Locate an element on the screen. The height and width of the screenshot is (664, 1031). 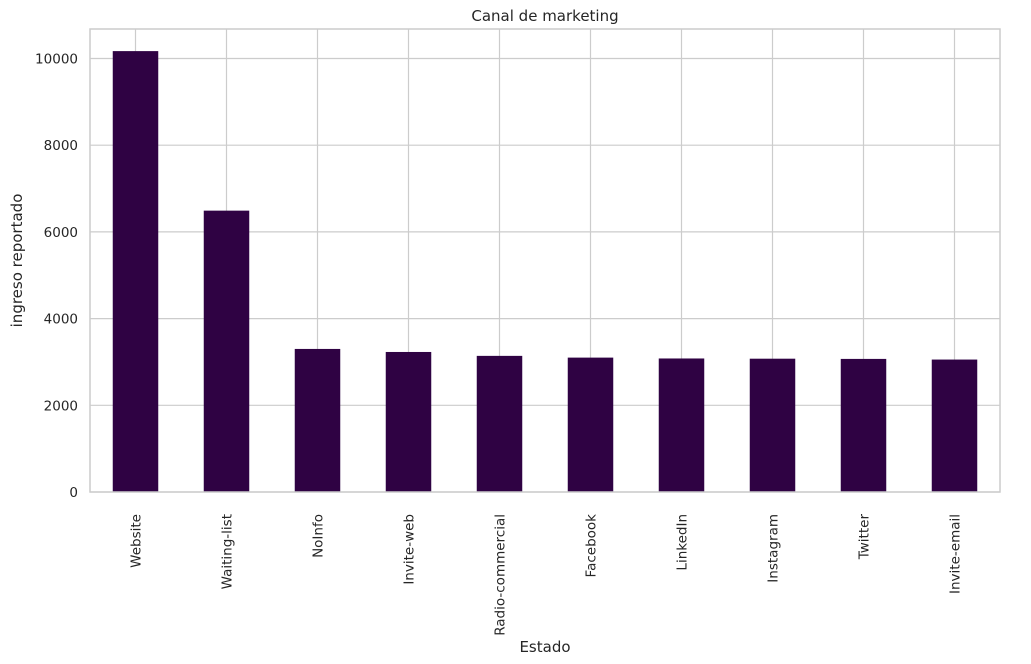
x-tick-label: NoInfo is located at coordinates (319, 536).